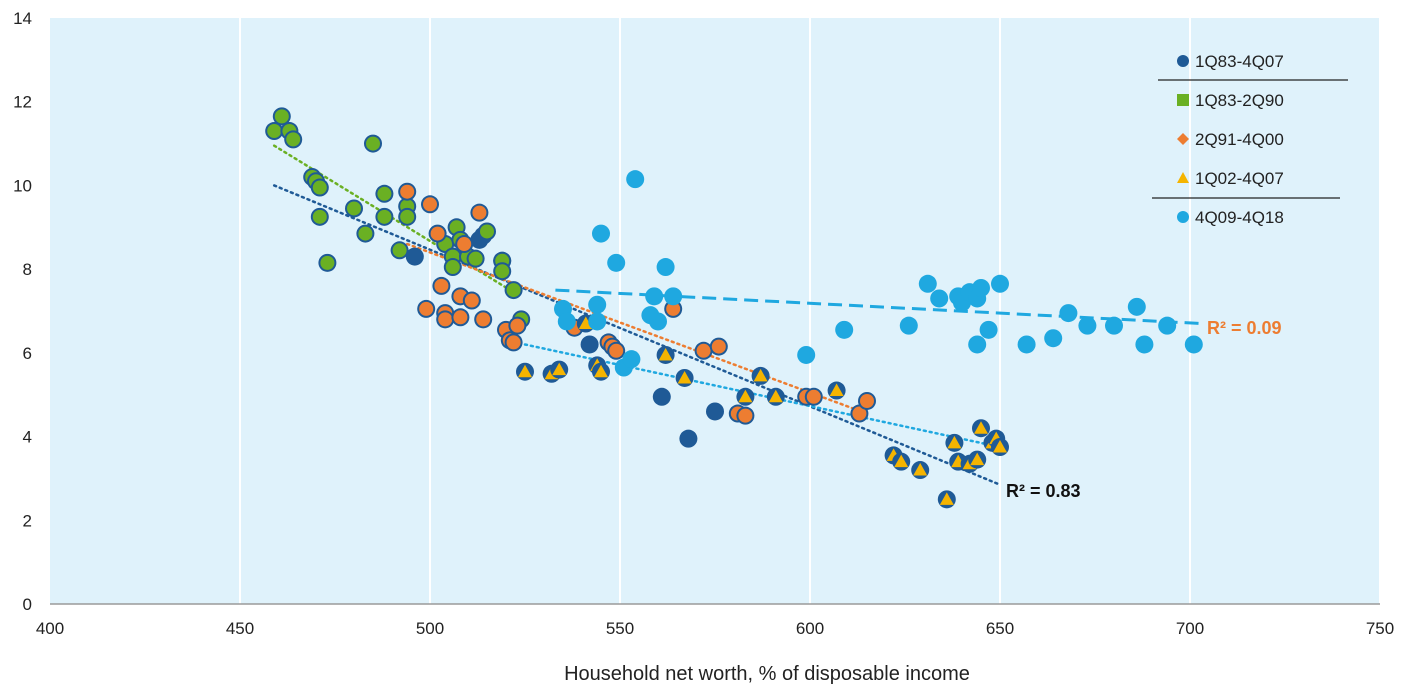  I want to click on r-squared-label-all: R² = 0.83, so click(1043, 491).